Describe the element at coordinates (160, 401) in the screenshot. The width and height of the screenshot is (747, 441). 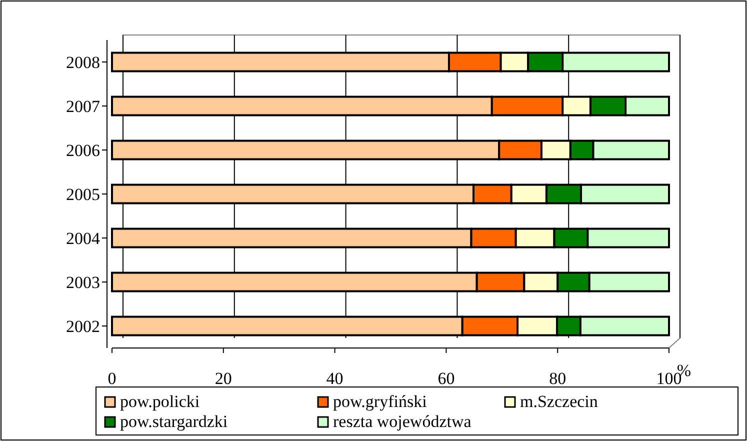
I see `legend-label: pow.policki` at that location.